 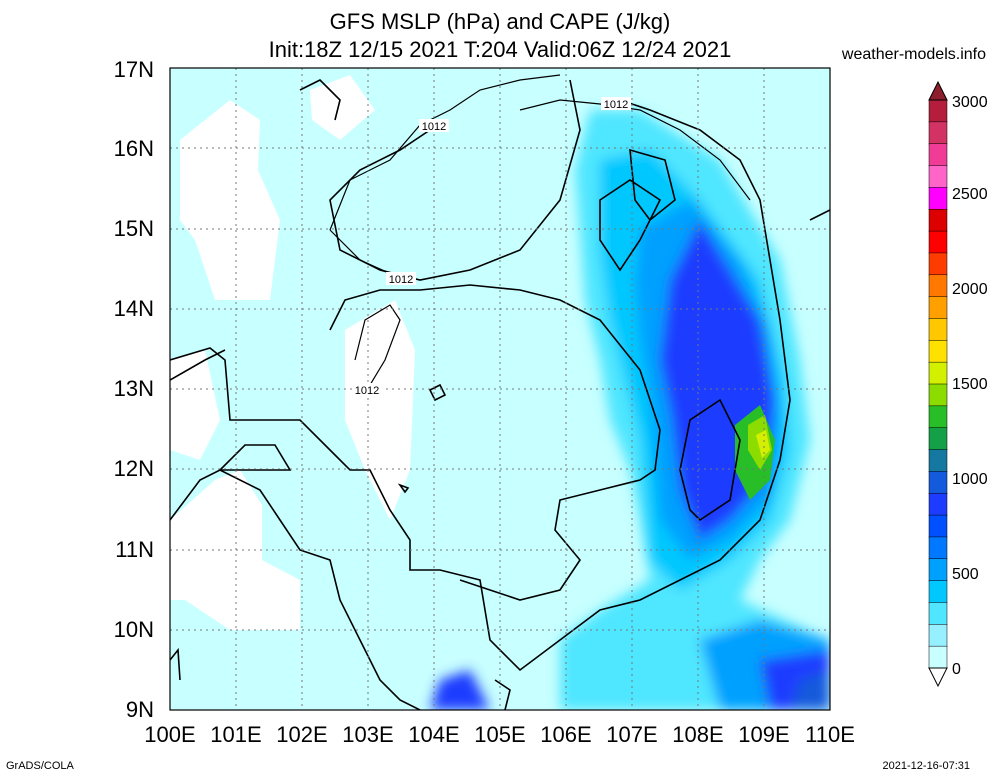 I want to click on lat-label-15n: 15N, so click(x=133, y=228).